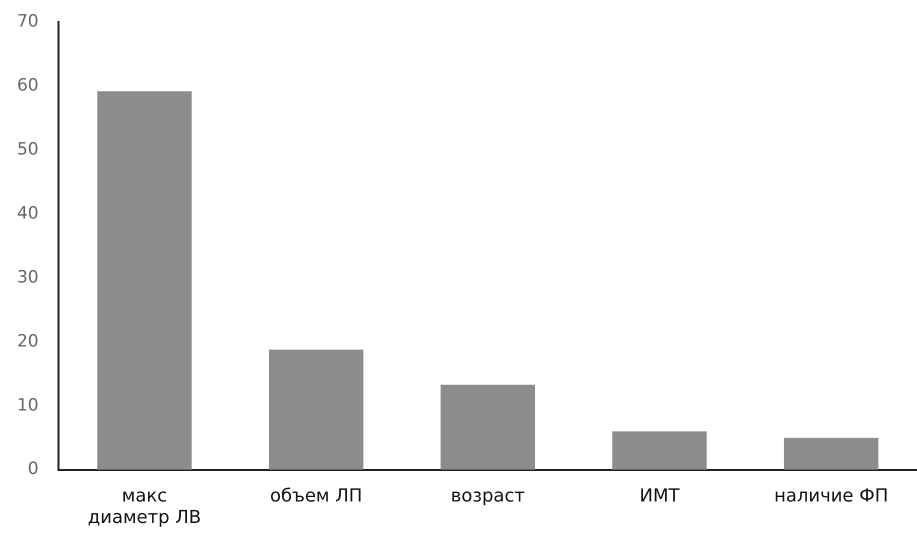  I want to click on y-tick-label: 0, so click(33, 469).